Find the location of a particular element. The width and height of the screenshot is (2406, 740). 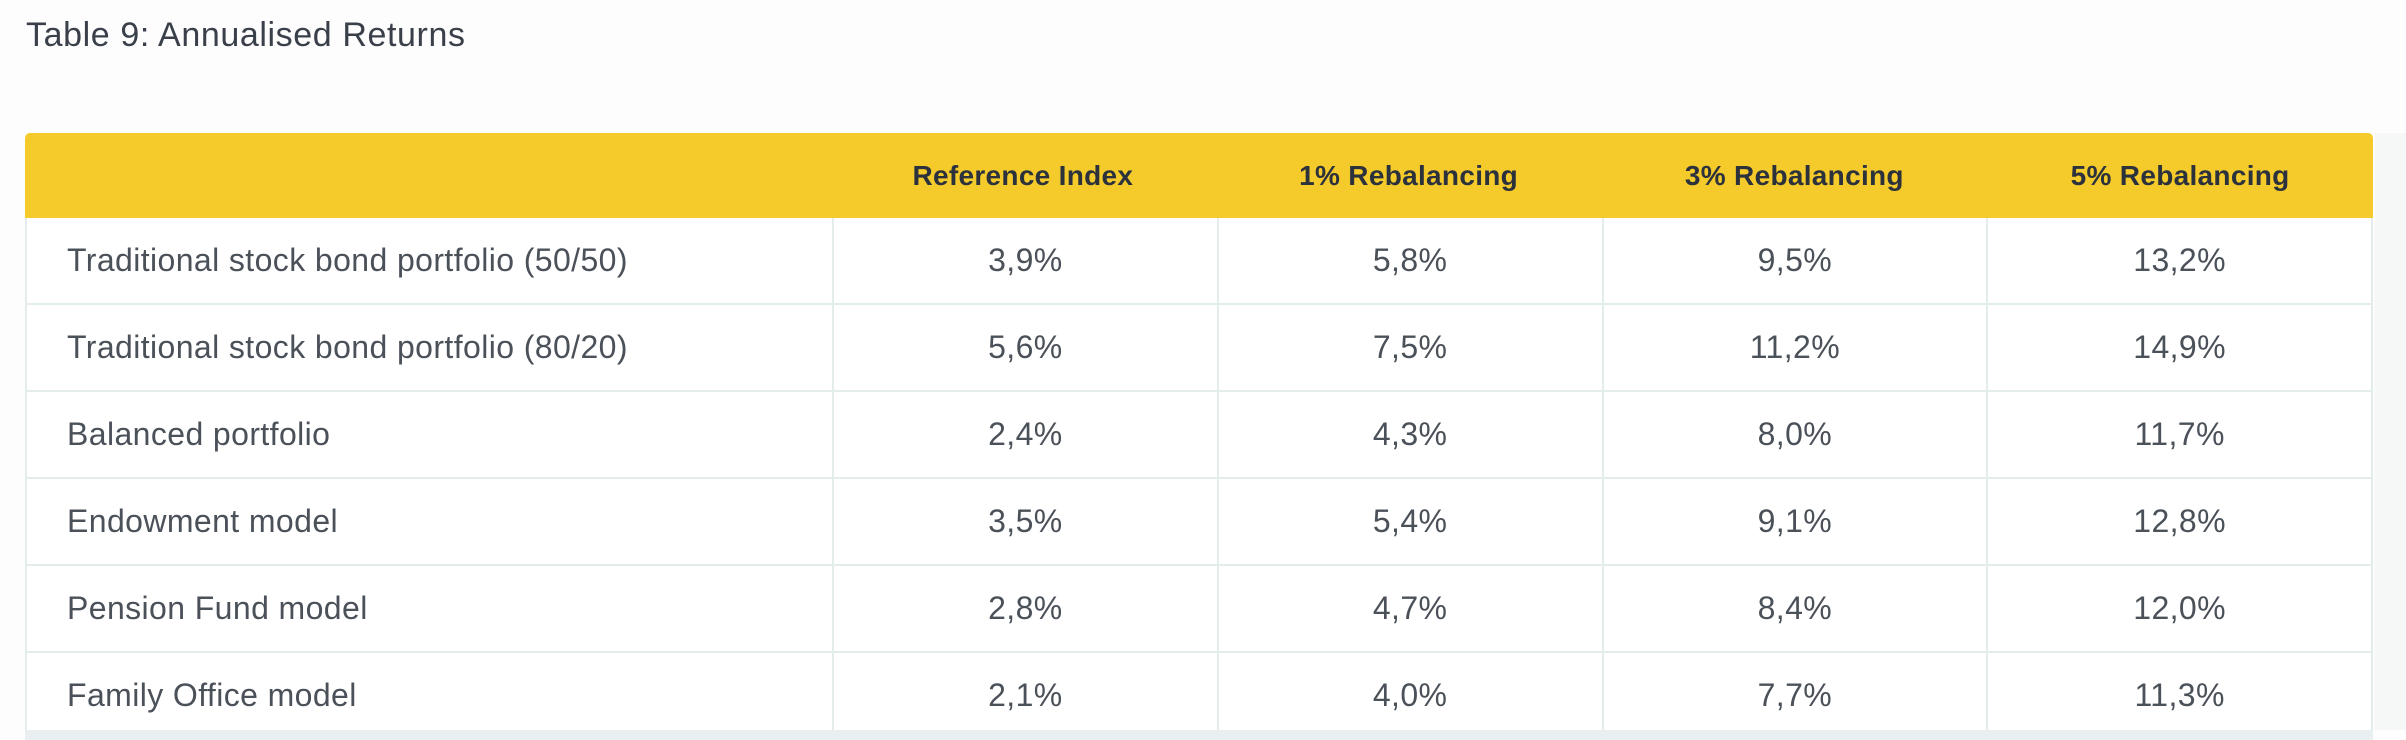

table-row: Family Office model 2,1% 4,0% 7,7% 11,3% is located at coordinates (1199, 696).